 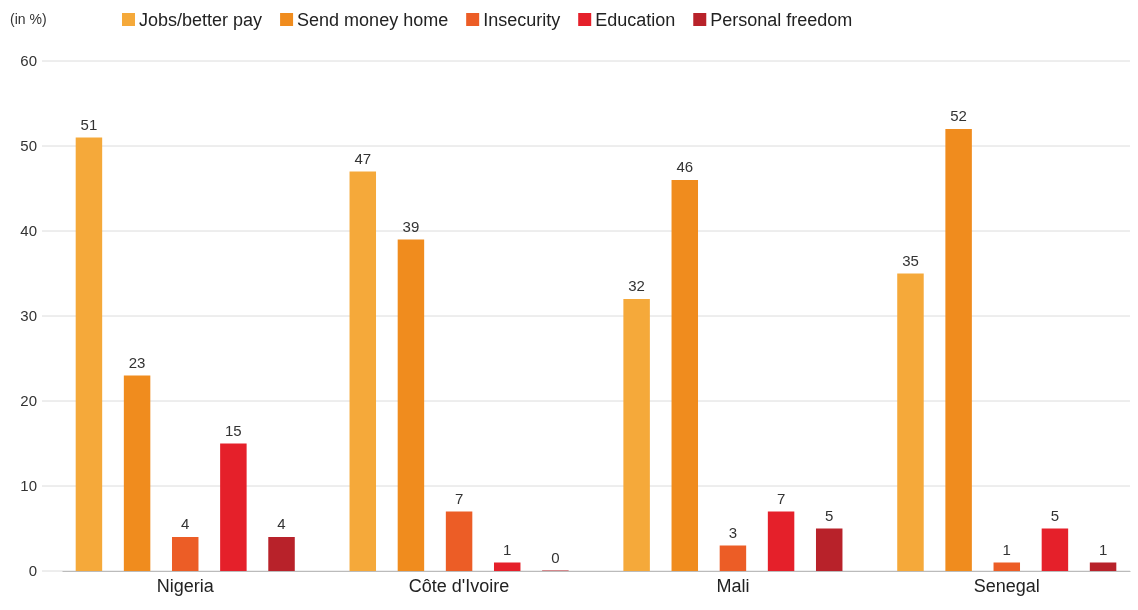 What do you see at coordinates (28, 146) in the screenshot?
I see `y-tick-label: 50` at bounding box center [28, 146].